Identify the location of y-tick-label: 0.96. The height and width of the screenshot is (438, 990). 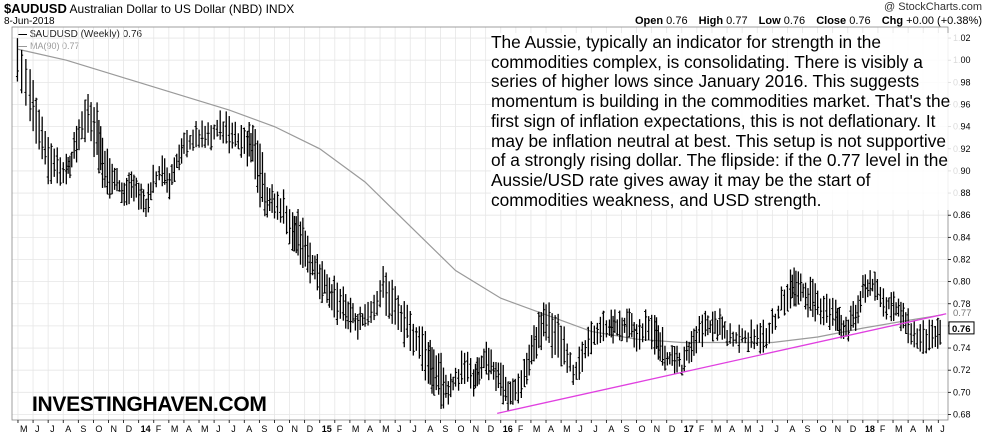
(962, 104).